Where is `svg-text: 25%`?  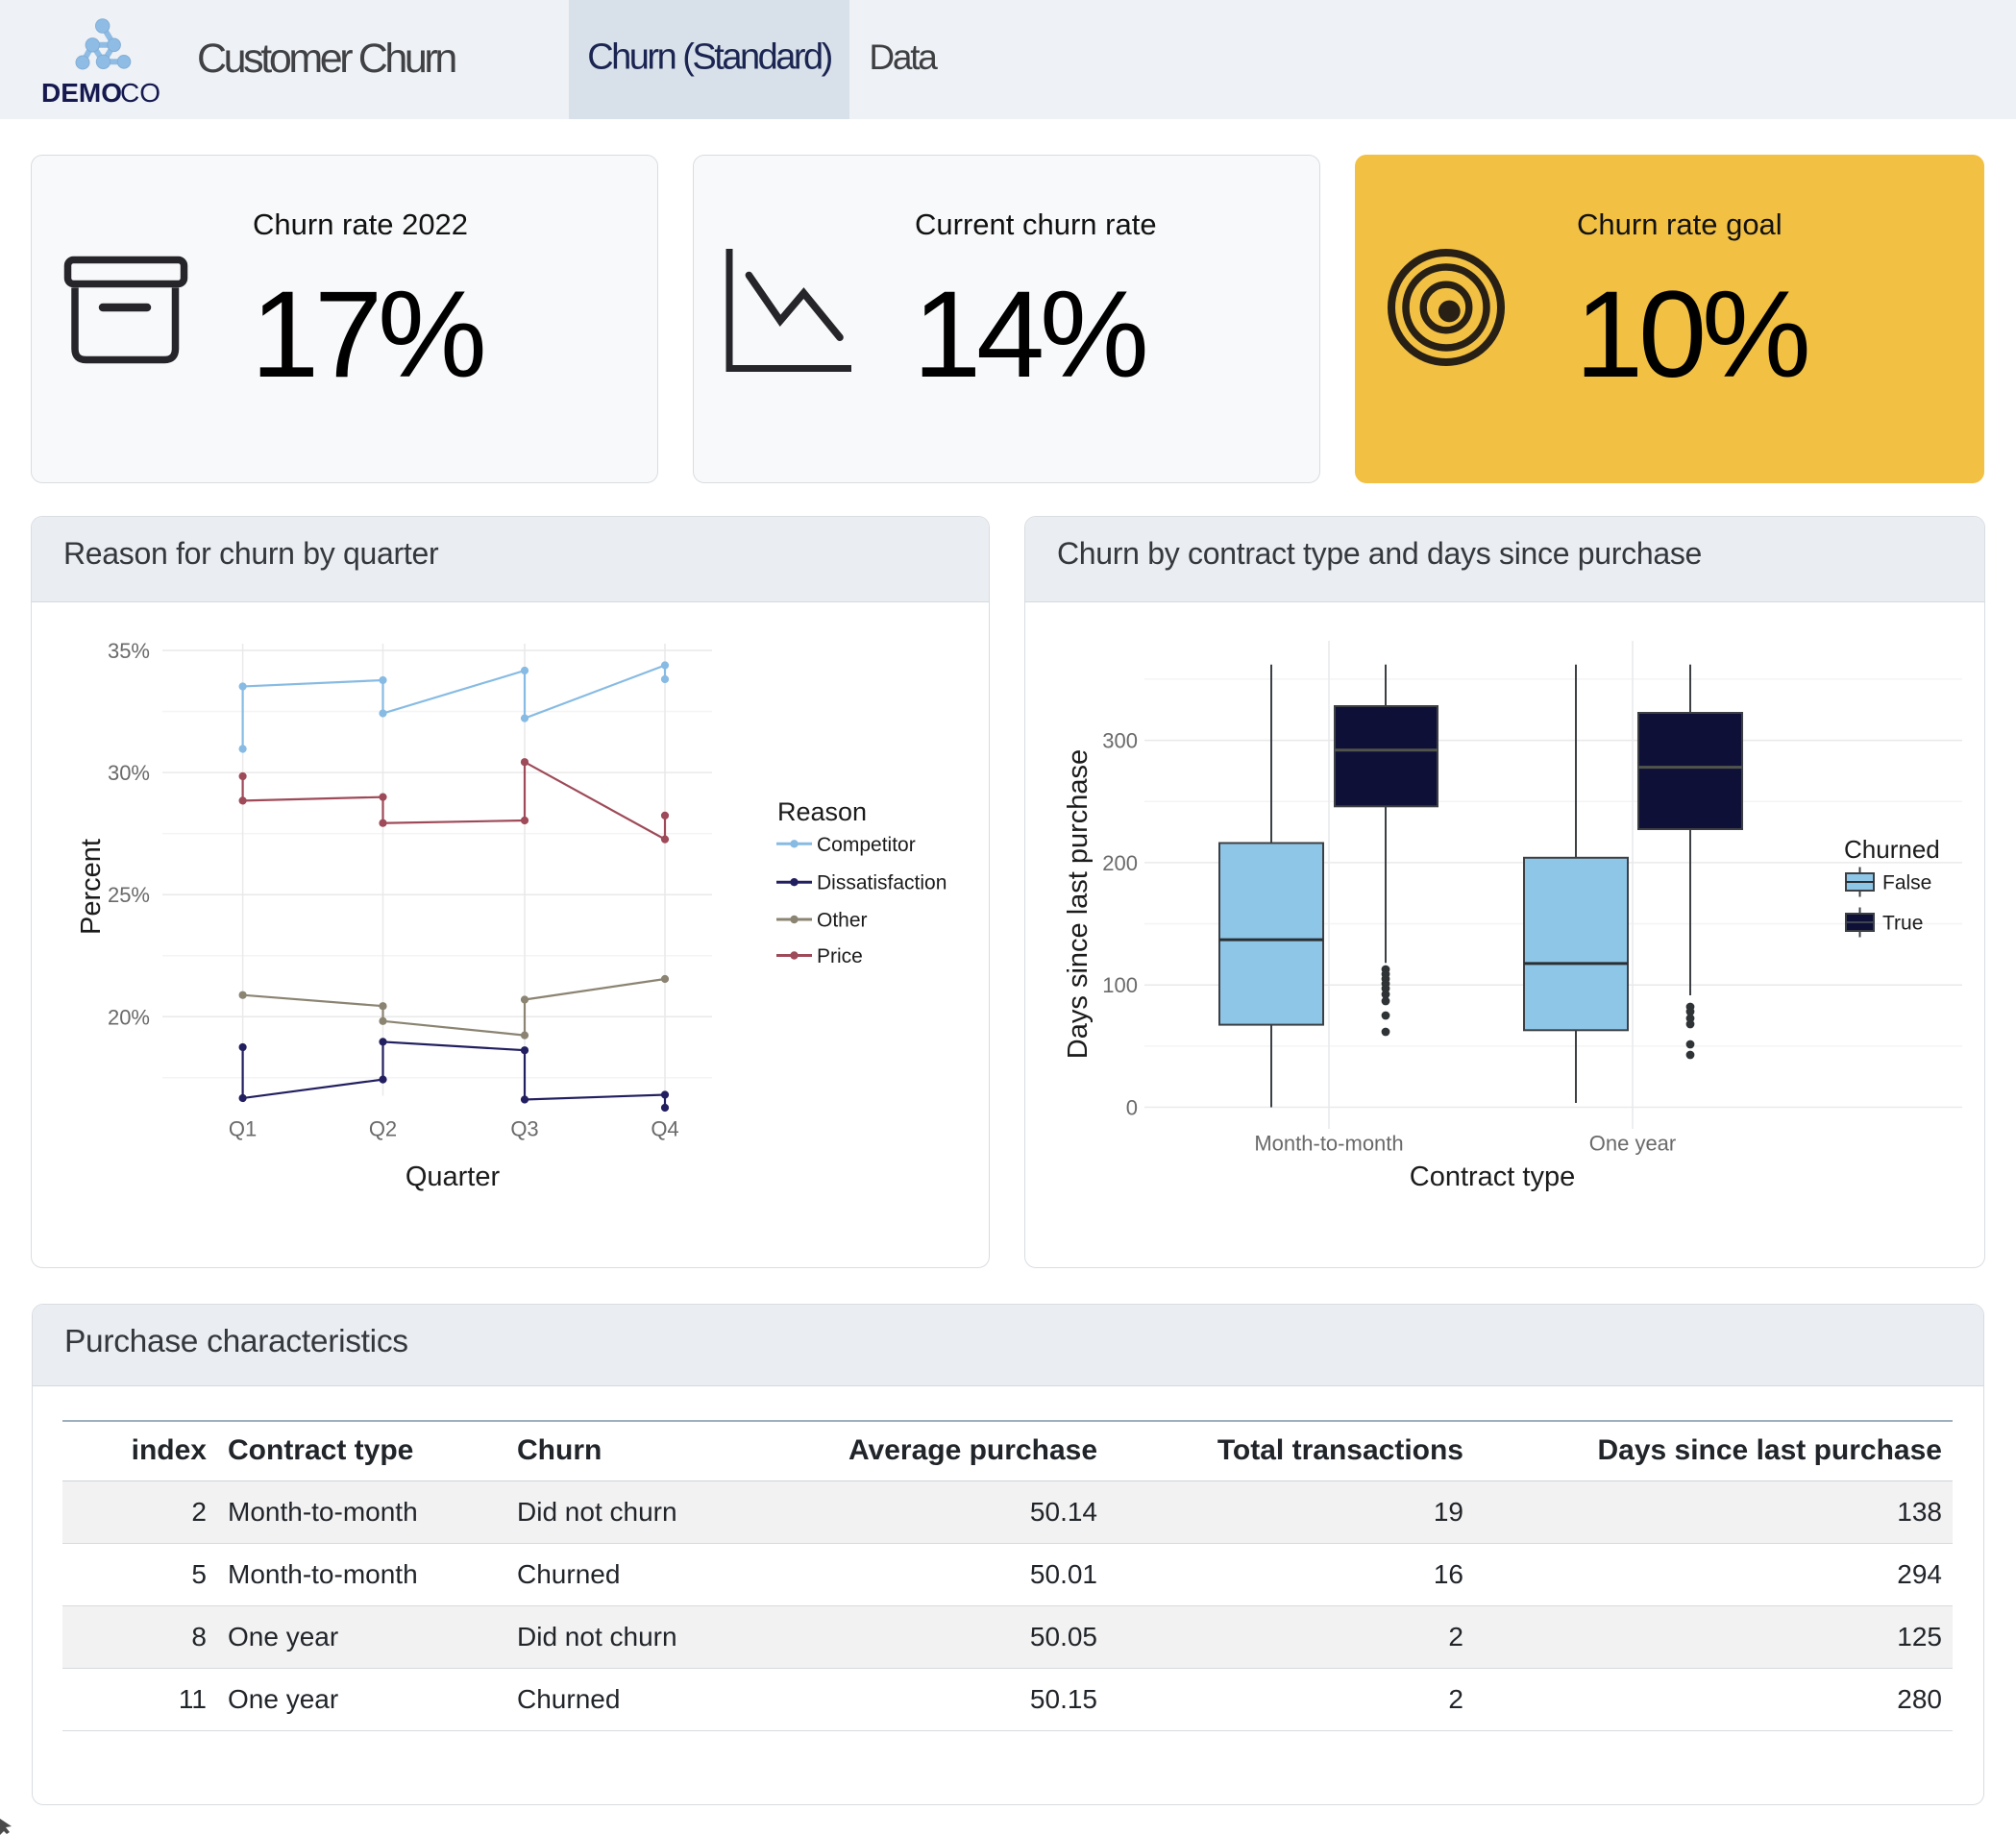
svg-text: 25% is located at coordinates (129, 895).